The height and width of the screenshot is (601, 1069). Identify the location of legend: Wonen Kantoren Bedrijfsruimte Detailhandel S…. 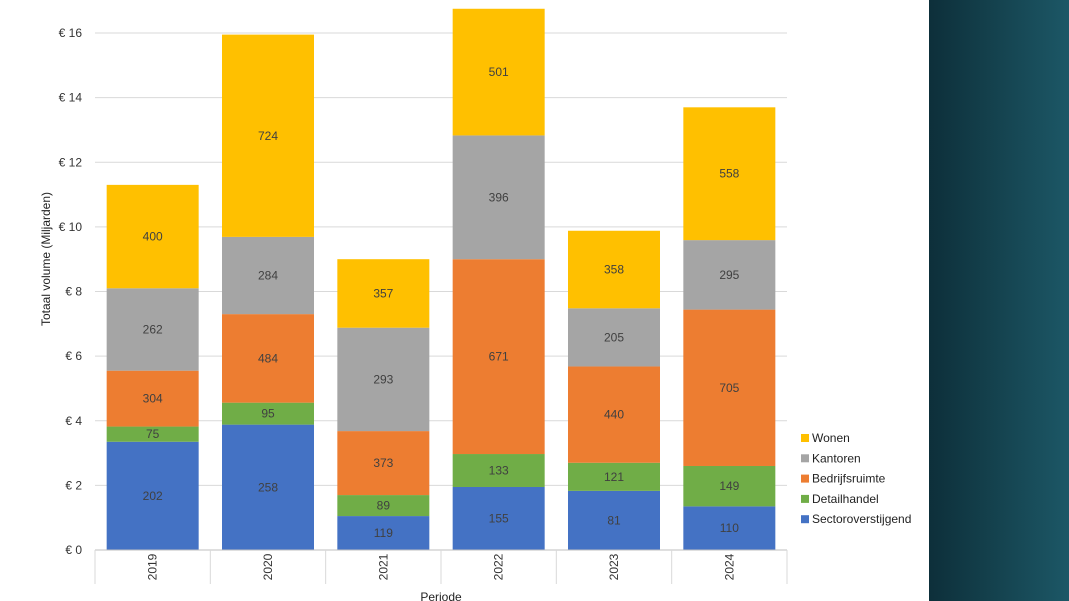
(856, 478).